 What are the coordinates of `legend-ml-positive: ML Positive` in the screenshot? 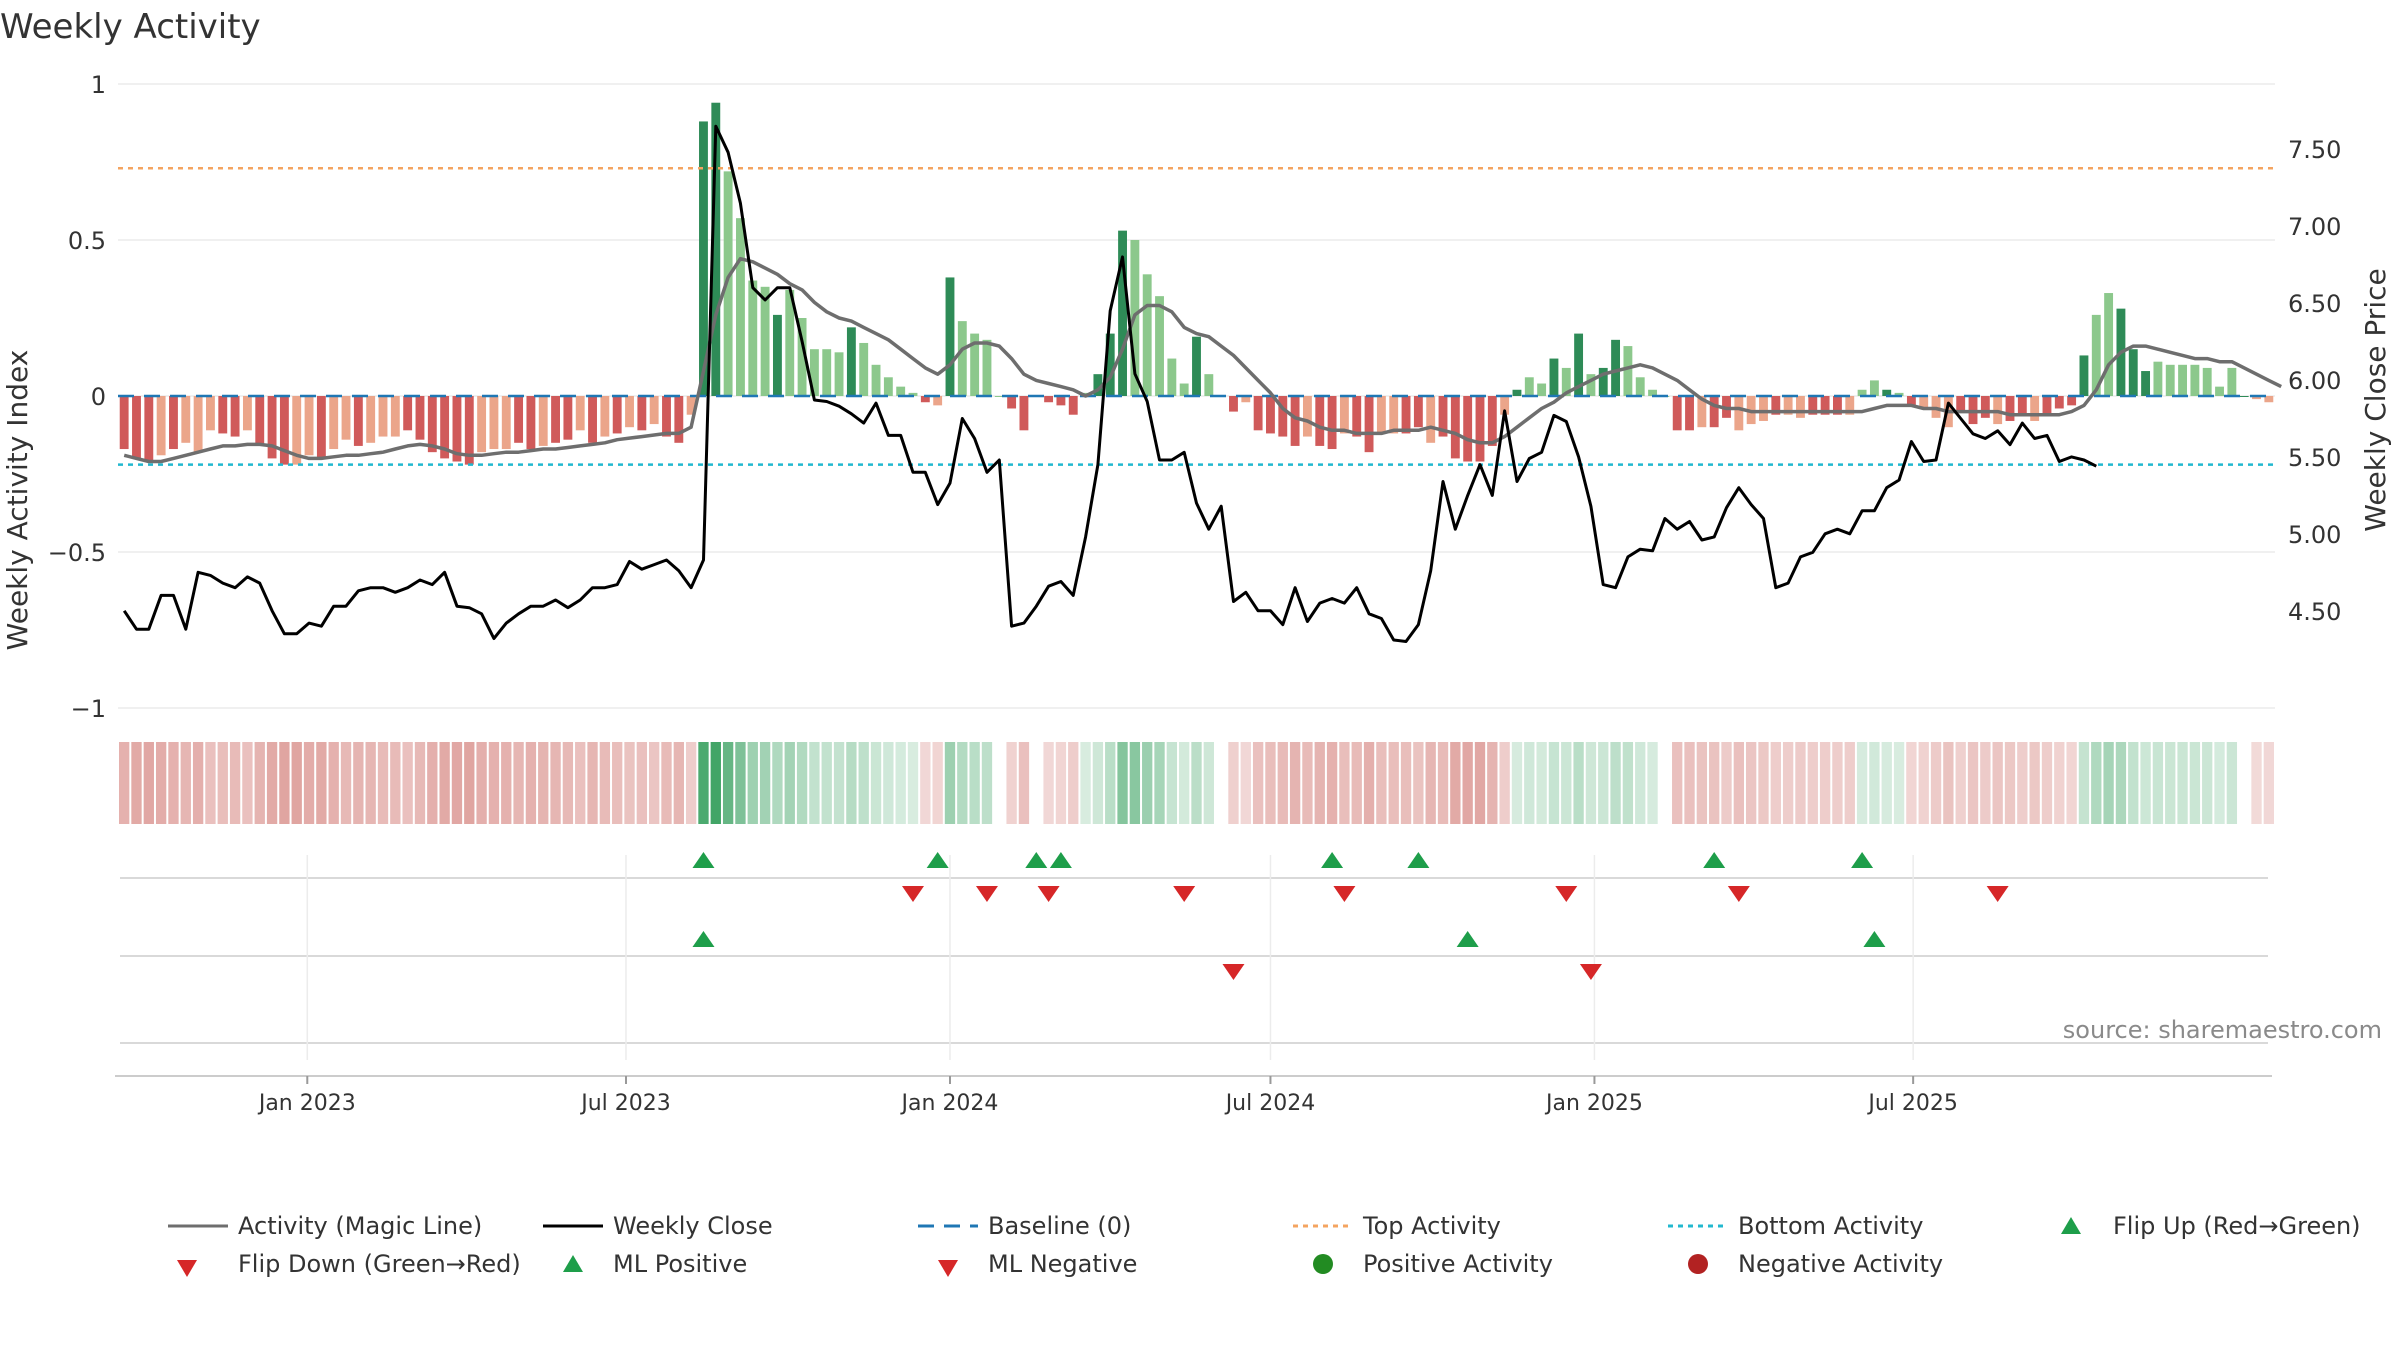 It's located at (680, 1264).